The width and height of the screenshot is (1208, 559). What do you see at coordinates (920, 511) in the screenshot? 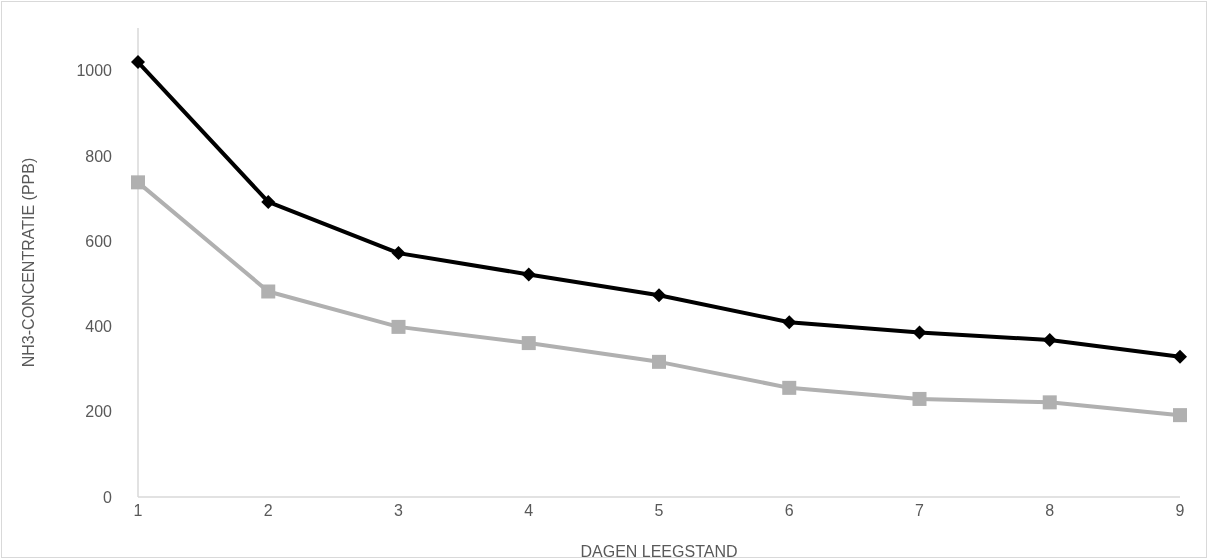
I see `x-tick-label: 7` at bounding box center [920, 511].